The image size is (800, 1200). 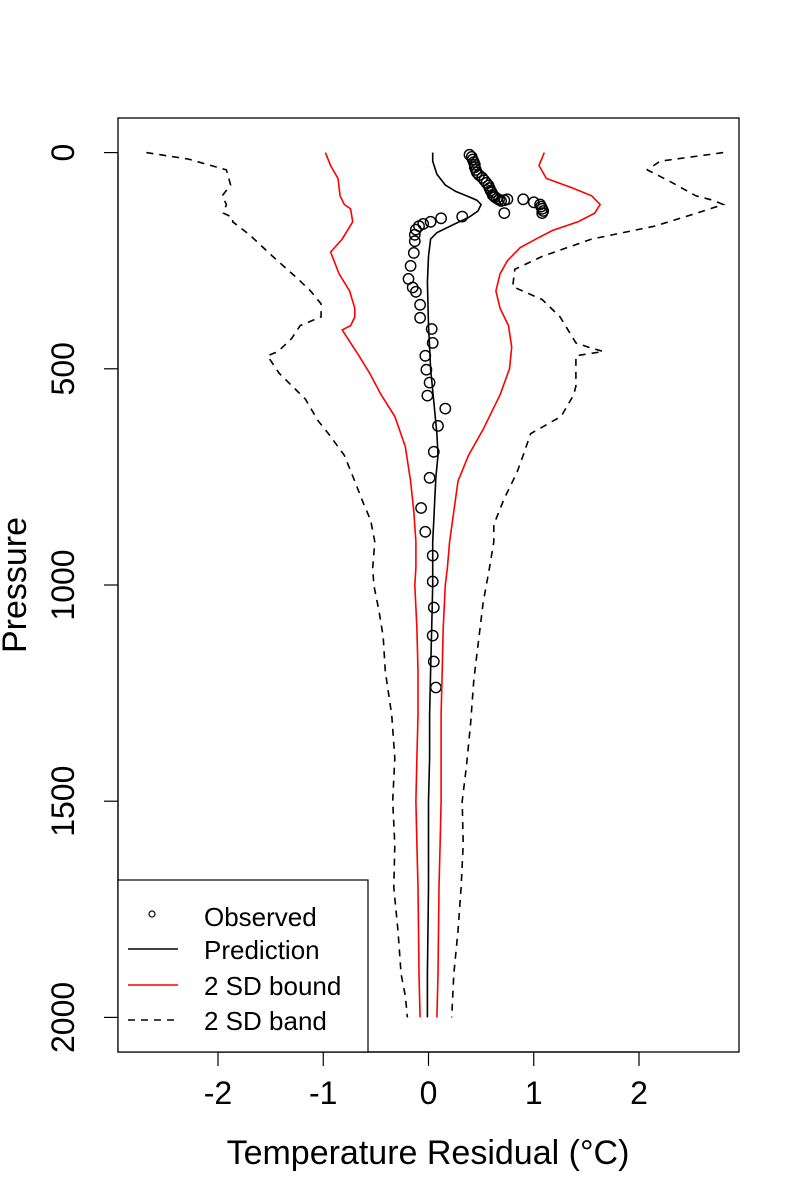 I want to click on x-tick-label: 1, so click(x=534, y=1093).